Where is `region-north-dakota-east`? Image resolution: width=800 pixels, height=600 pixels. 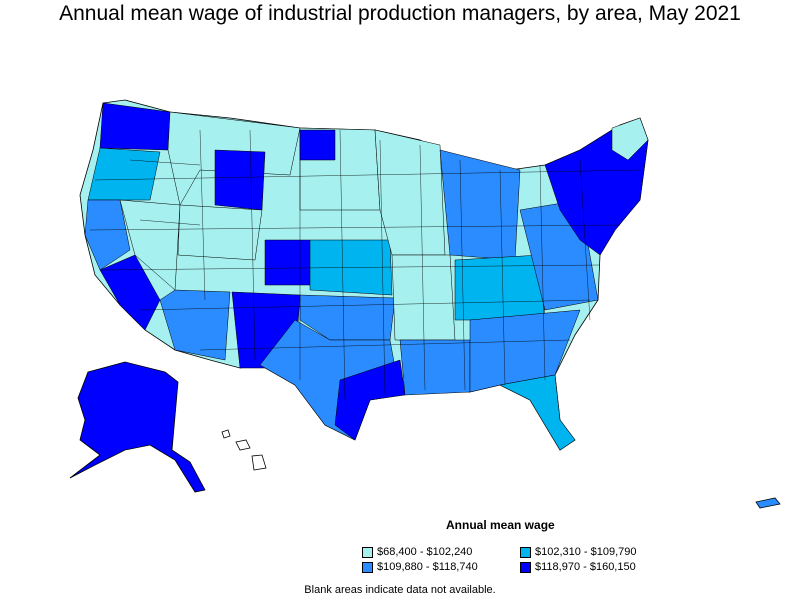
region-north-dakota-east is located at coordinates (317, 145).